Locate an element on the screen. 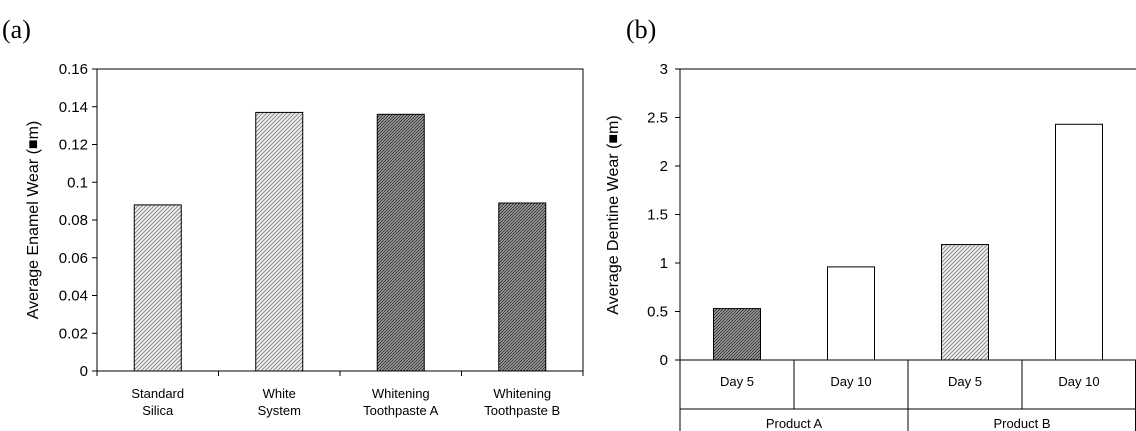 This screenshot has height=431, width=1136. y-tick-label-a: 0.08 is located at coordinates (73, 220).